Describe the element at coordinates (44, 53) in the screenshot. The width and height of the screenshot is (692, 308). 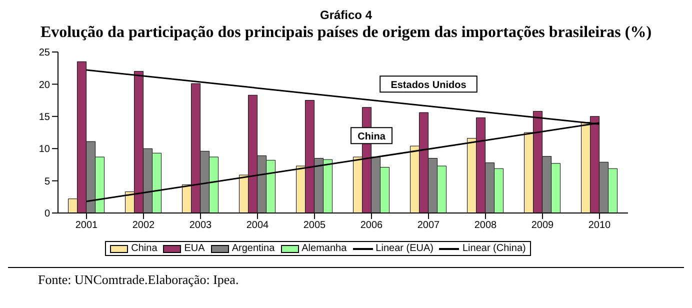
I see `y-tick-label: 25` at that location.